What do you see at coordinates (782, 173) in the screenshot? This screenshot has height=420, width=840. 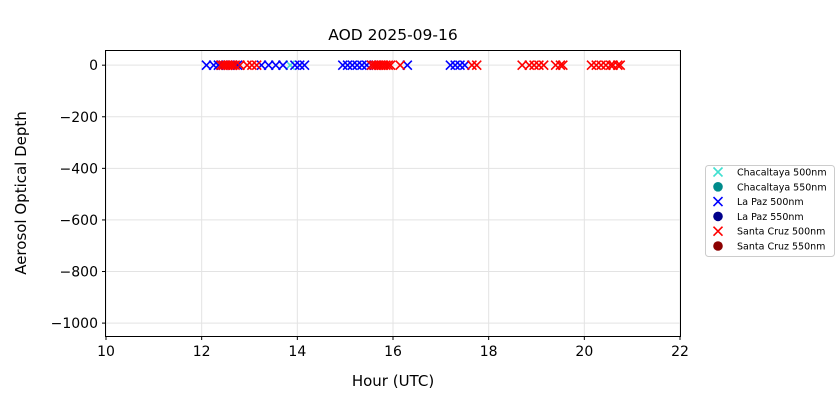 I see `legend-label-chacaltaya-500nm: Chacaltaya 500nm` at bounding box center [782, 173].